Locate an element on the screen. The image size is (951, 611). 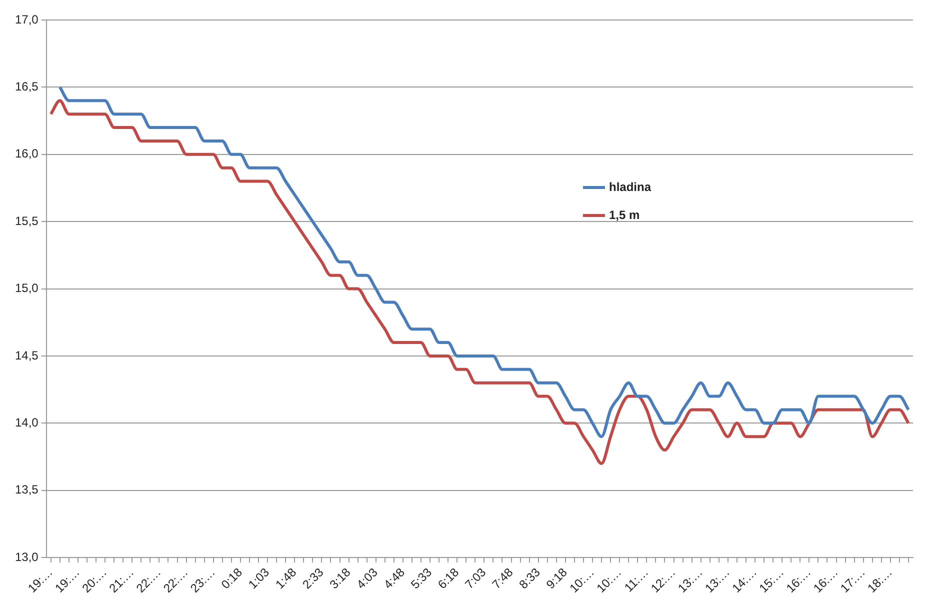
y-tick-label: 13,0 is located at coordinates (26, 557).